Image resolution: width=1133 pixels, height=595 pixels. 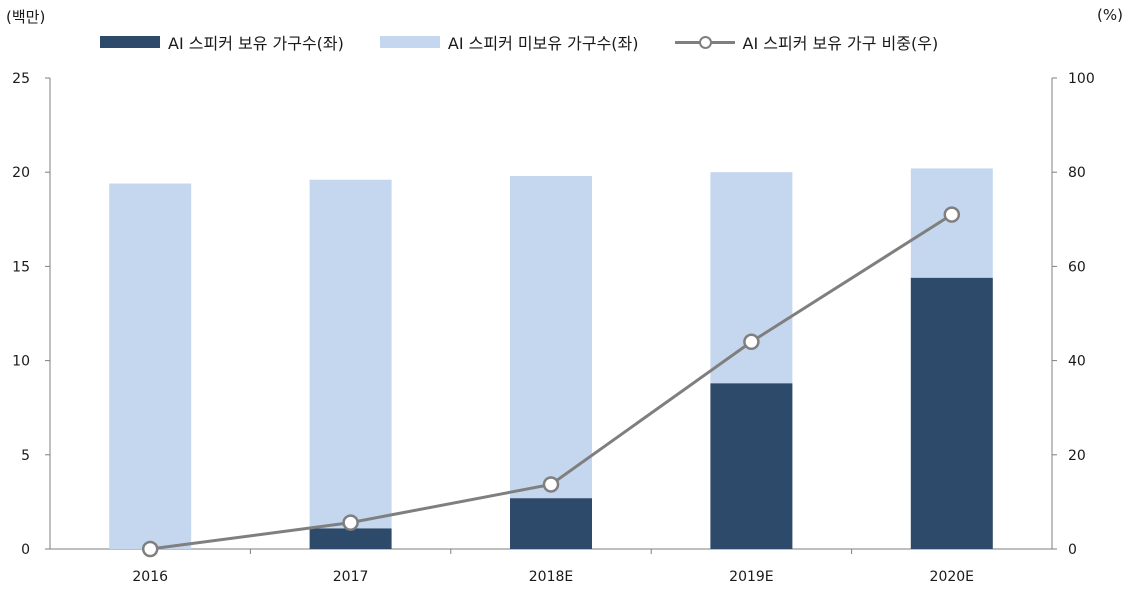 What do you see at coordinates (351, 577) in the screenshot?
I see `x-tick-label: 2017` at bounding box center [351, 577].